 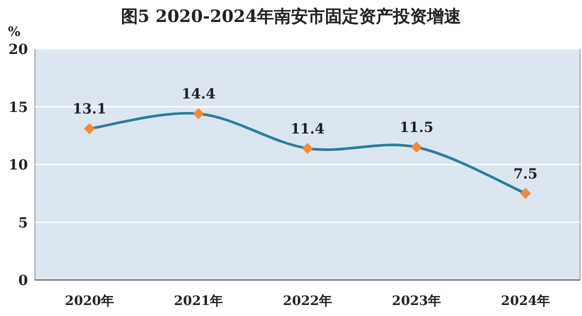 What do you see at coordinates (525, 174) in the screenshot?
I see `data-label: 7.5` at bounding box center [525, 174].